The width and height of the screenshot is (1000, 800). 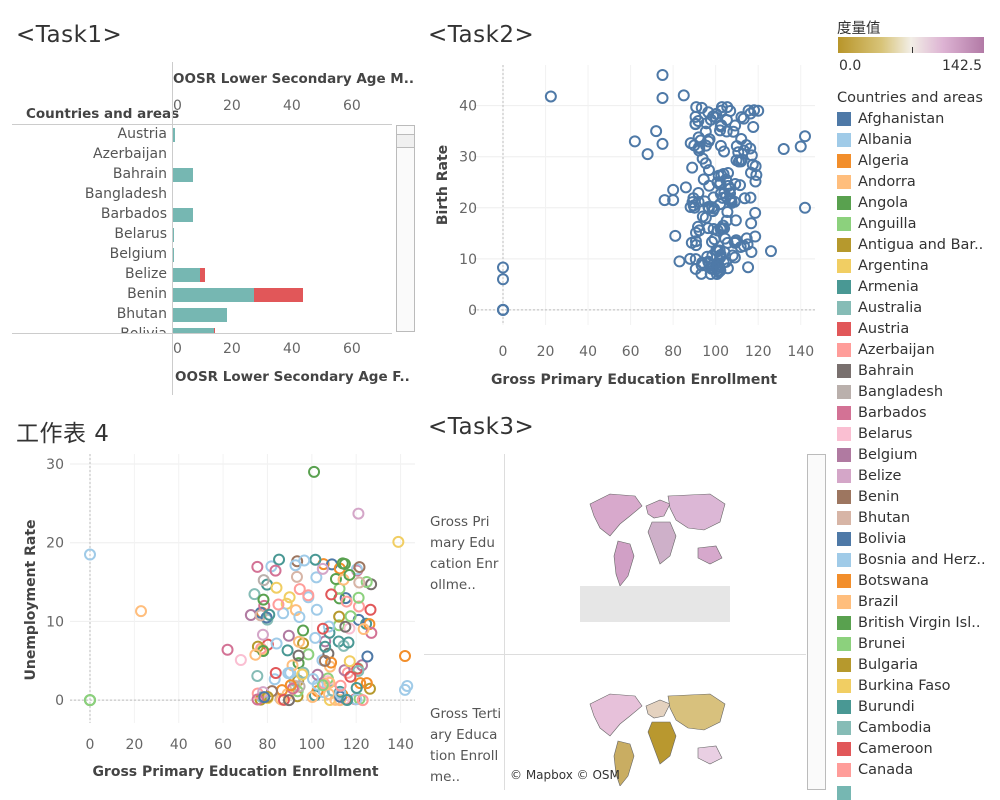 I want to click on legend-item: Bosnia and Herz.., so click(x=911, y=559).